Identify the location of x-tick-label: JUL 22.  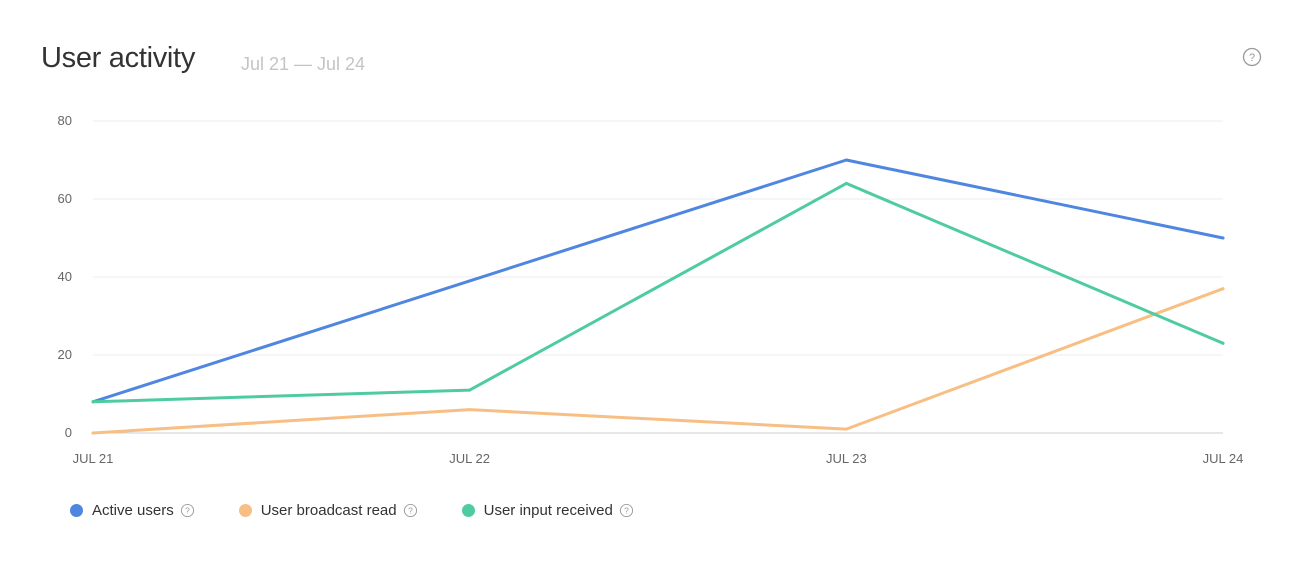
(469, 458).